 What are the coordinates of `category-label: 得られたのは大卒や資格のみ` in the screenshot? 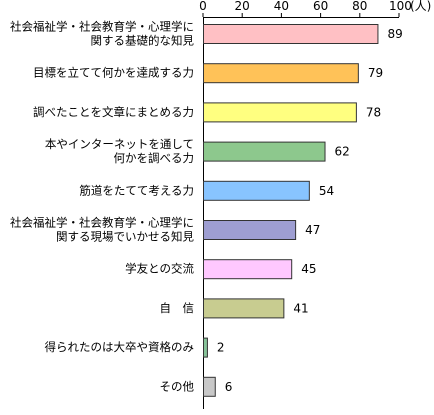 It's located at (120, 347).